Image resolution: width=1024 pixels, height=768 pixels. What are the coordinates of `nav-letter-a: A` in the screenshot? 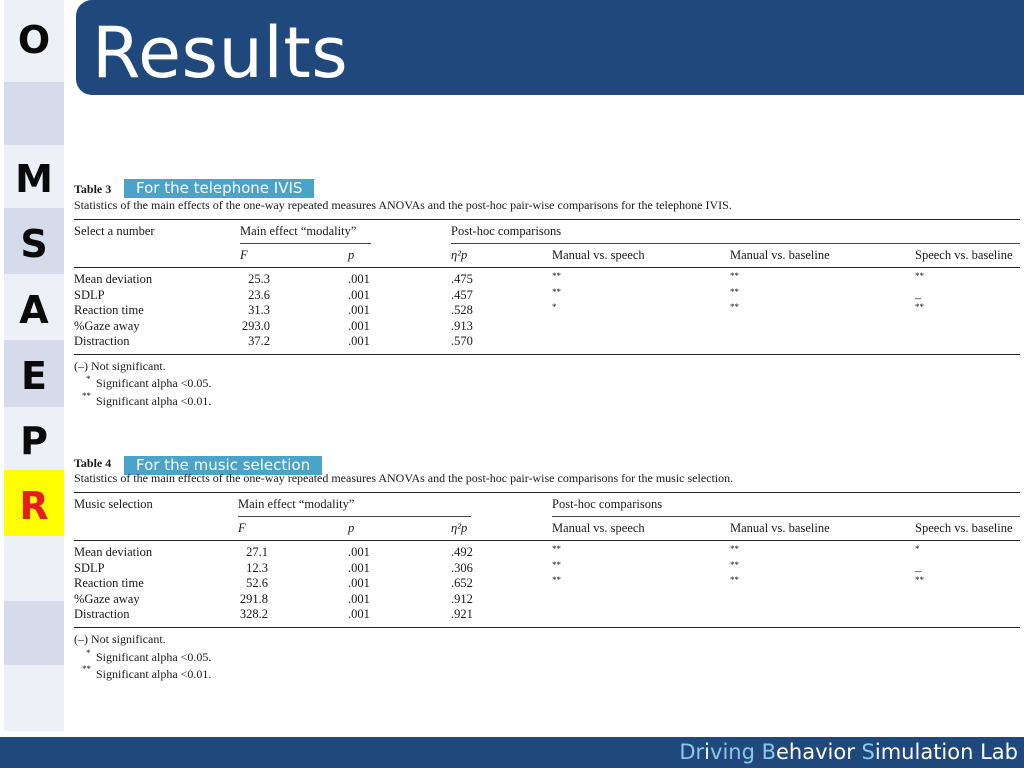 It's located at (34, 310).